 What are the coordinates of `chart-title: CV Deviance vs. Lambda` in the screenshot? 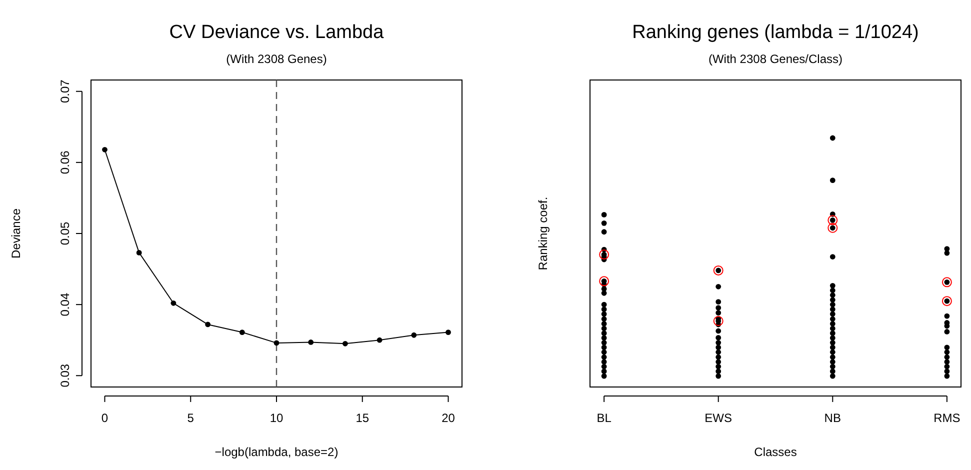 It's located at (276, 32).